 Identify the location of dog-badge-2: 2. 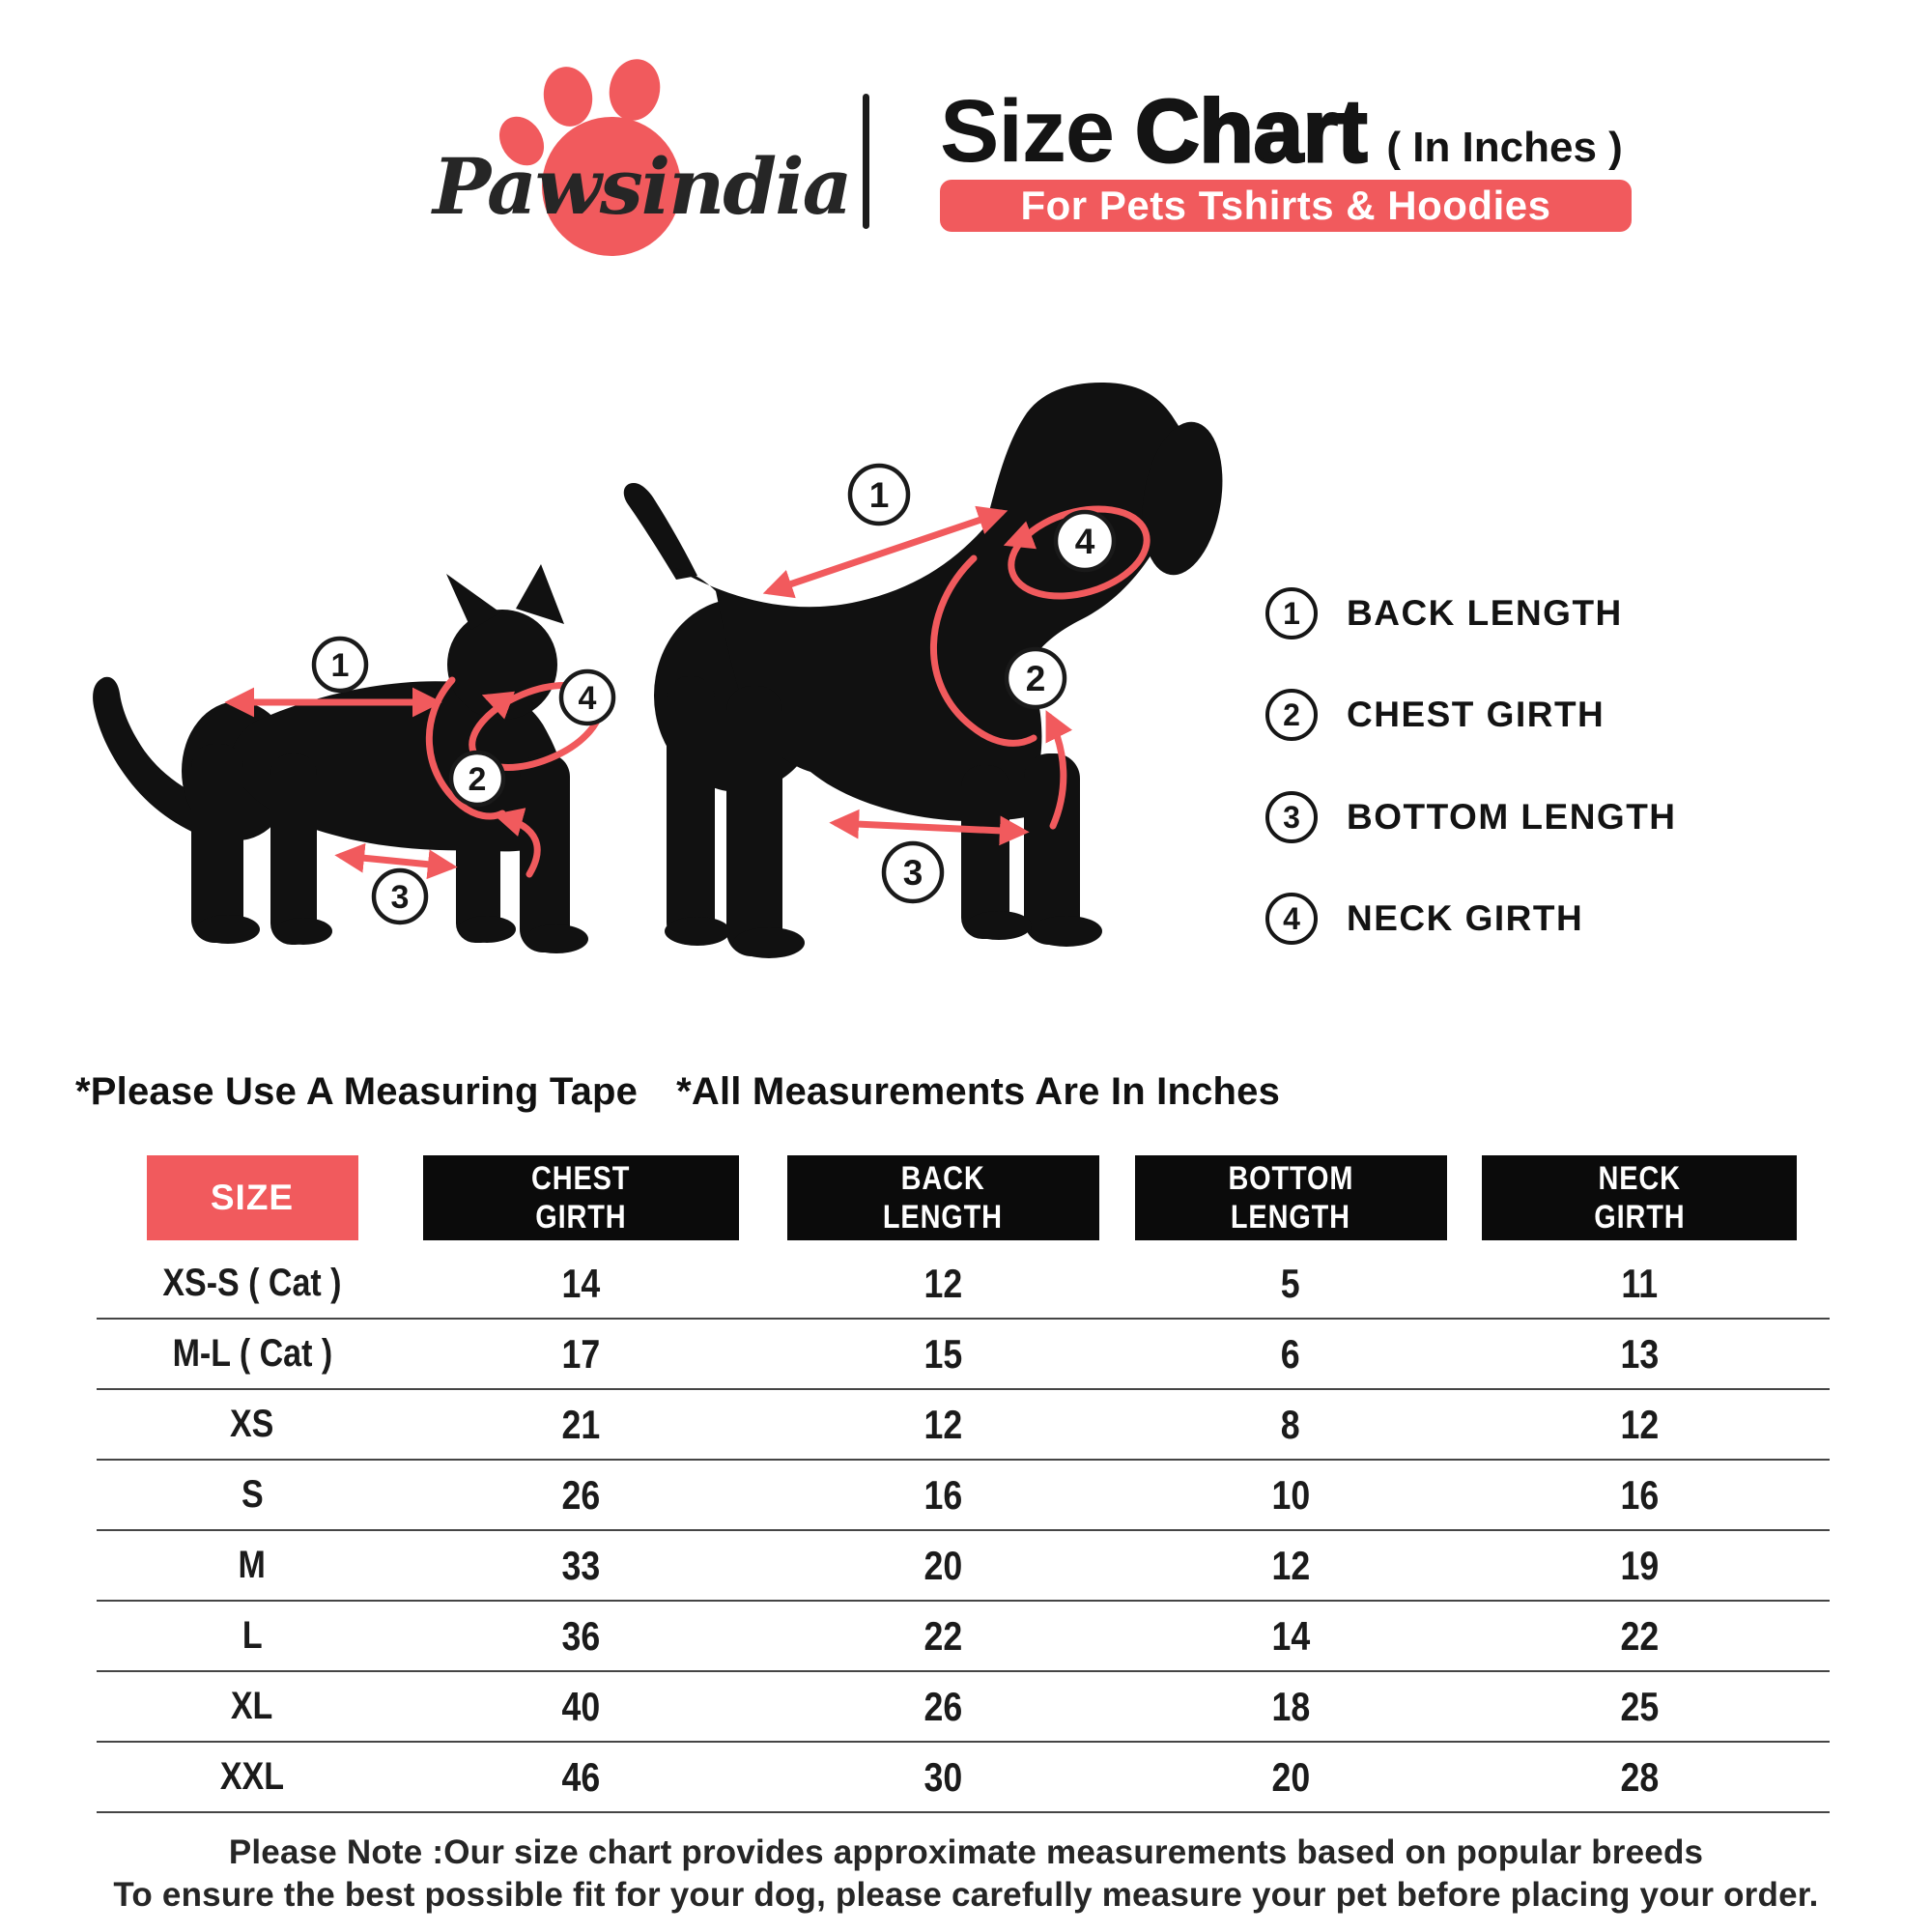
(1036, 678).